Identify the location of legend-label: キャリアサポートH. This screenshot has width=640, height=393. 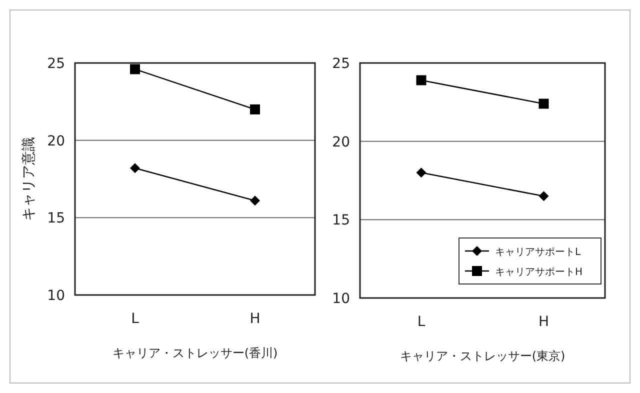
(539, 272).